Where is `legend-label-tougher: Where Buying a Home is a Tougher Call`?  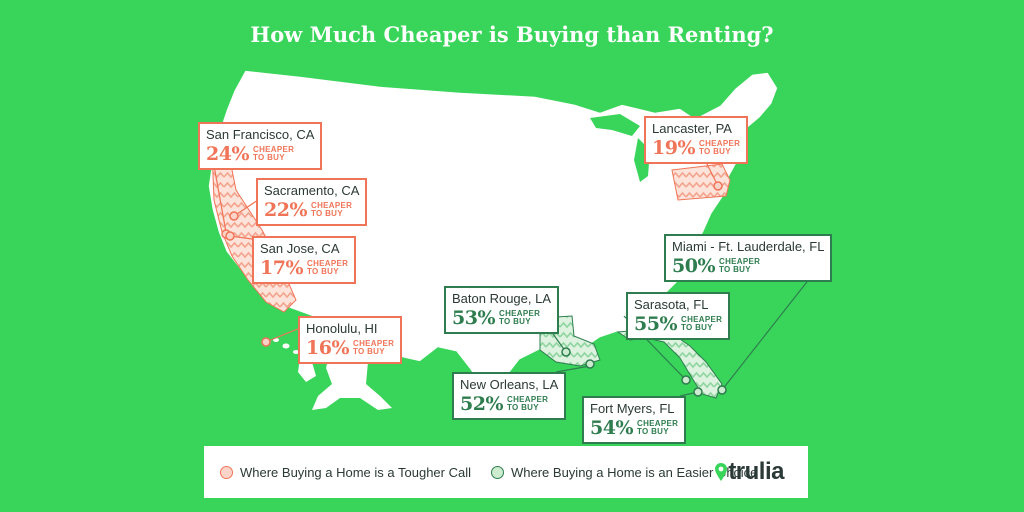
legend-label-tougher: Where Buying a Home is a Tougher Call is located at coordinates (355, 472).